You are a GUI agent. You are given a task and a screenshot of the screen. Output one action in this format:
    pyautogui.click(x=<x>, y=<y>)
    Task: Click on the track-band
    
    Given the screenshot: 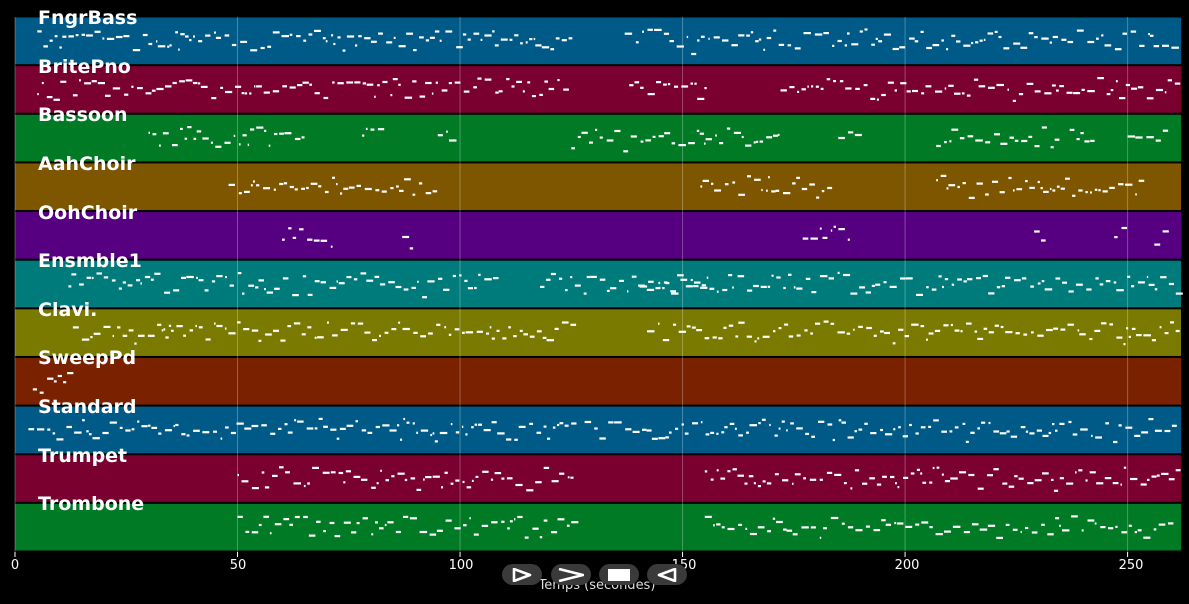 What is the action you would take?
    pyautogui.click(x=598, y=478)
    